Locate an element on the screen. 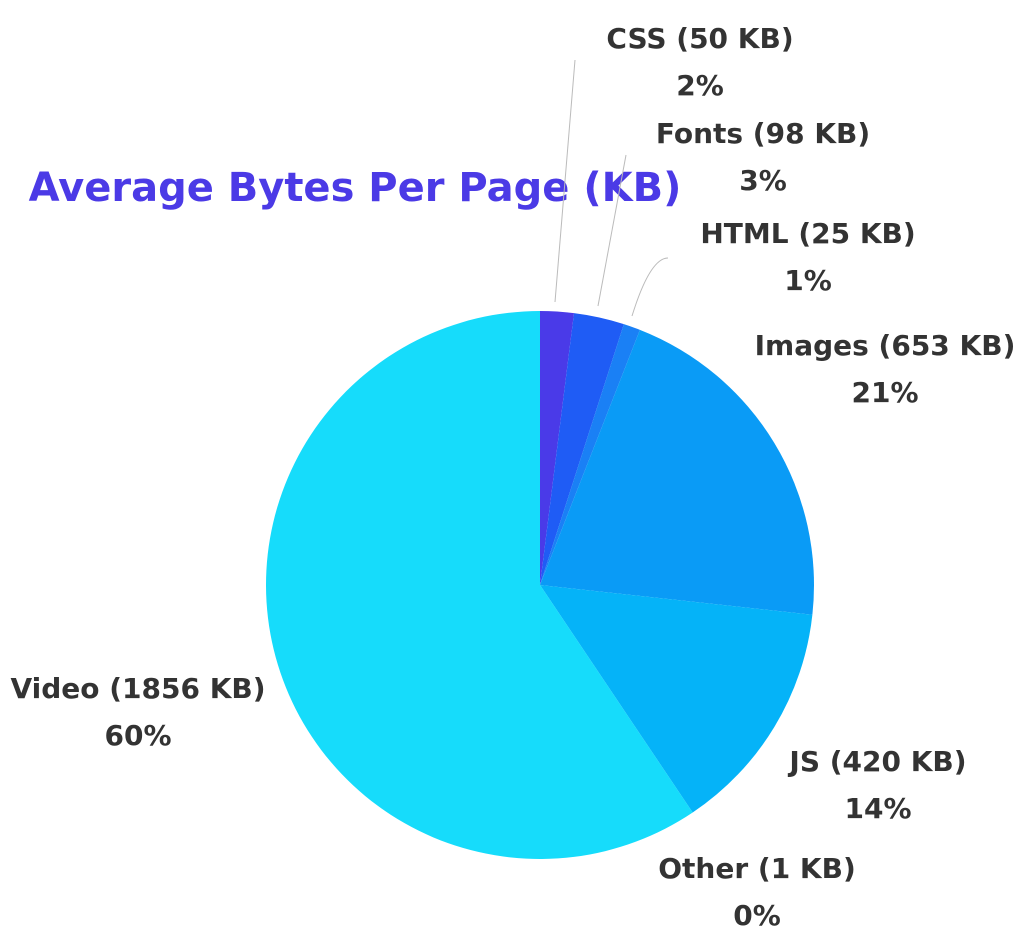  slice-value-label: 14% is located at coordinates (877, 808).